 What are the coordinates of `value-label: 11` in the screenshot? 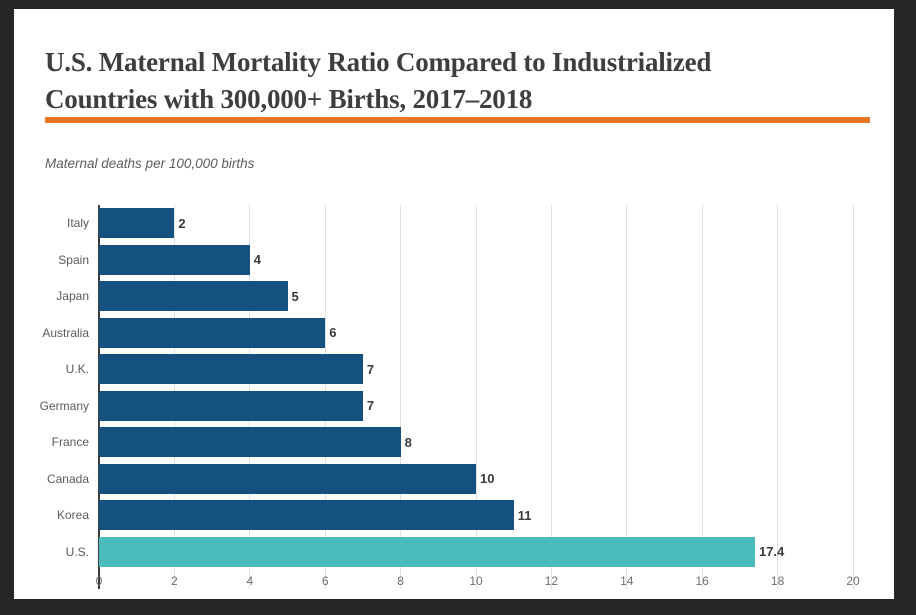 It's located at (524, 515).